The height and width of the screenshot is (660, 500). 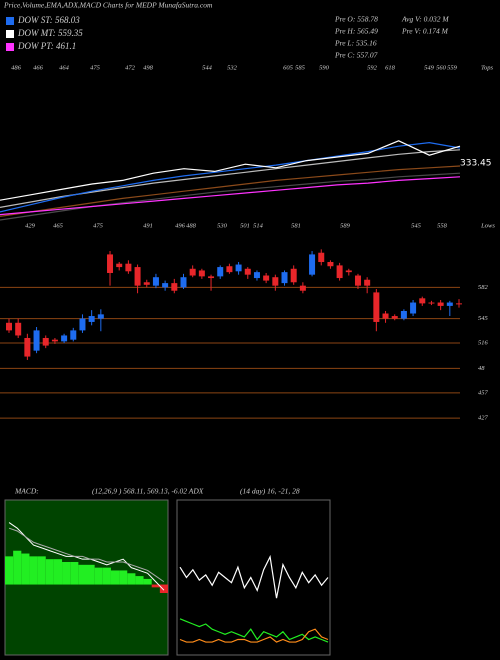 I want to click on y-tick-label: 545, so click(x=483, y=318).